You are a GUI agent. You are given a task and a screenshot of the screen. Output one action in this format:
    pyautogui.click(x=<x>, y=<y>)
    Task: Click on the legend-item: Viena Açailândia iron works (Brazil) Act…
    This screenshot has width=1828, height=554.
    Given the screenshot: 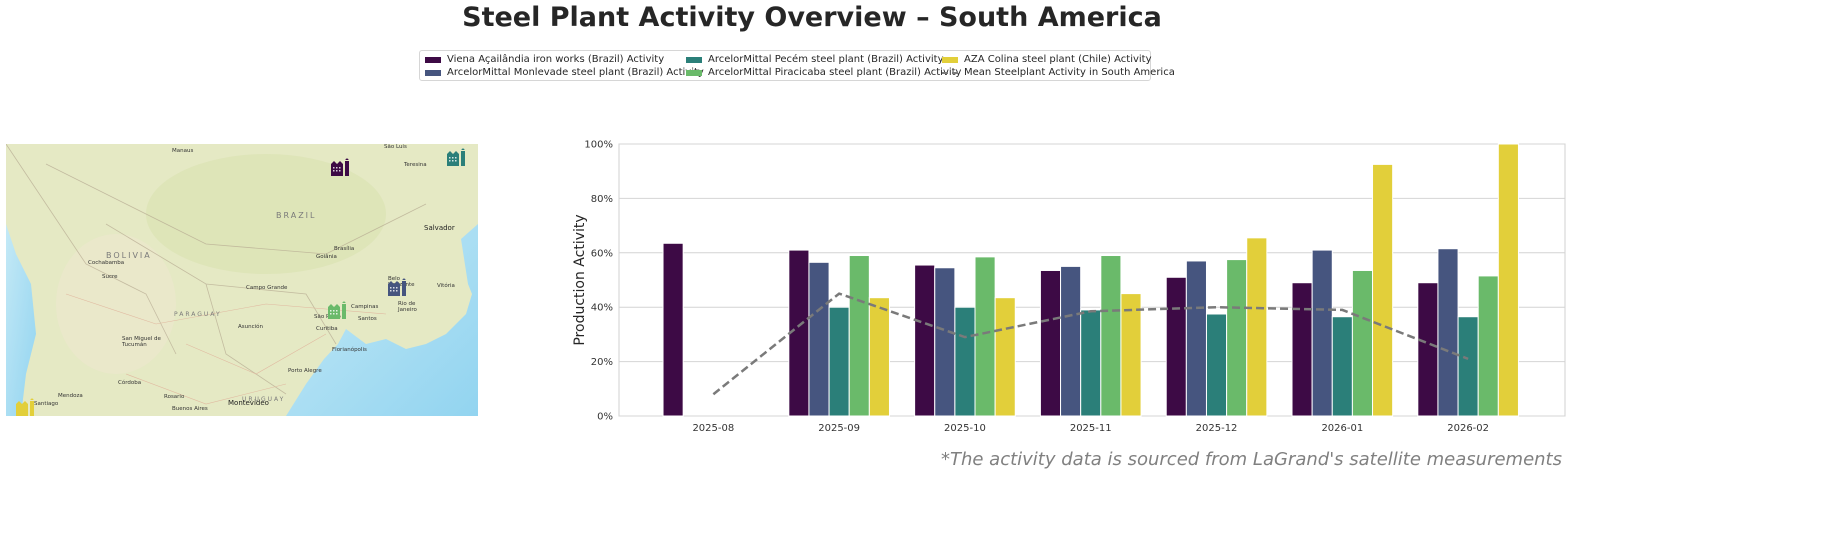 What is the action you would take?
    pyautogui.click(x=544, y=59)
    